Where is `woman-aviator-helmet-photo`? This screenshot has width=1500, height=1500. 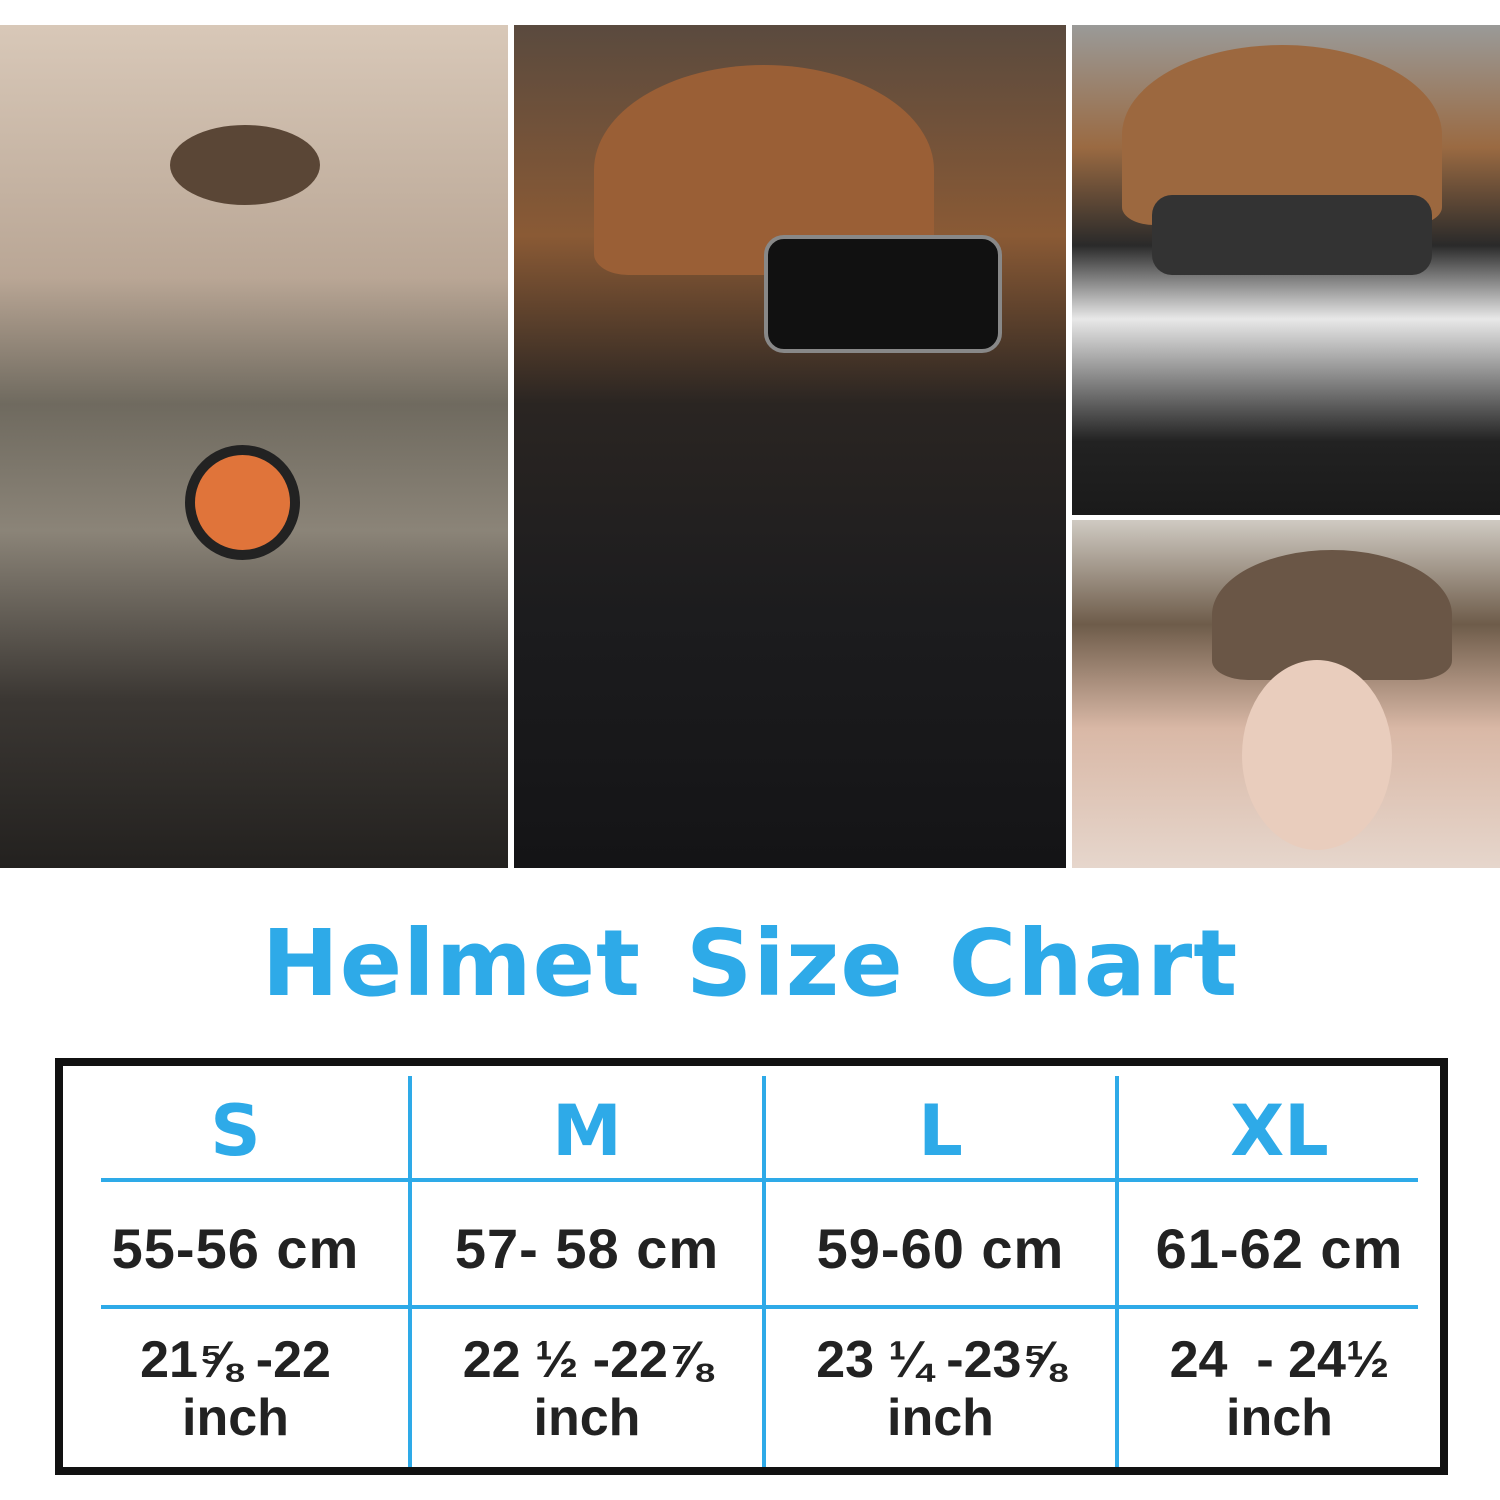 woman-aviator-helmet-photo is located at coordinates (1286, 694).